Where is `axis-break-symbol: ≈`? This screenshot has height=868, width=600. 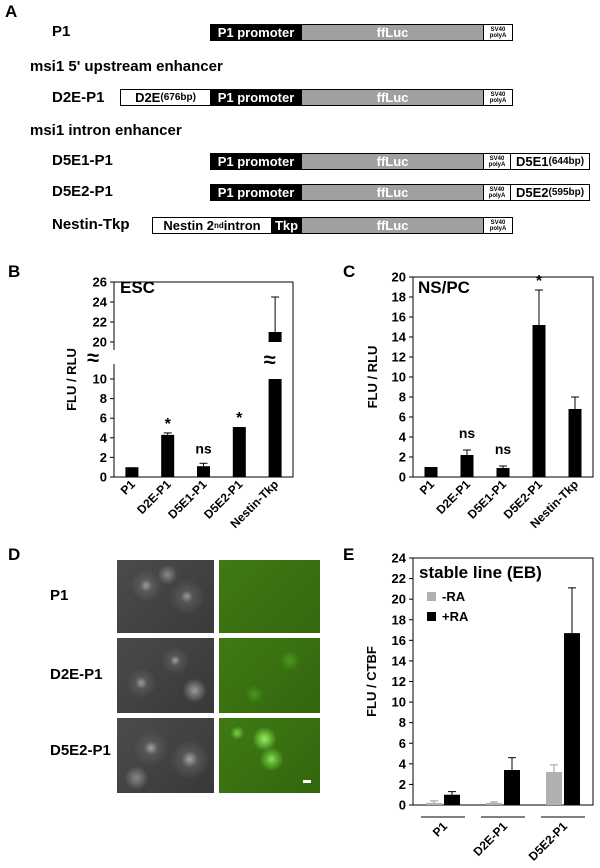 axis-break-symbol: ≈ is located at coordinates (93, 357).